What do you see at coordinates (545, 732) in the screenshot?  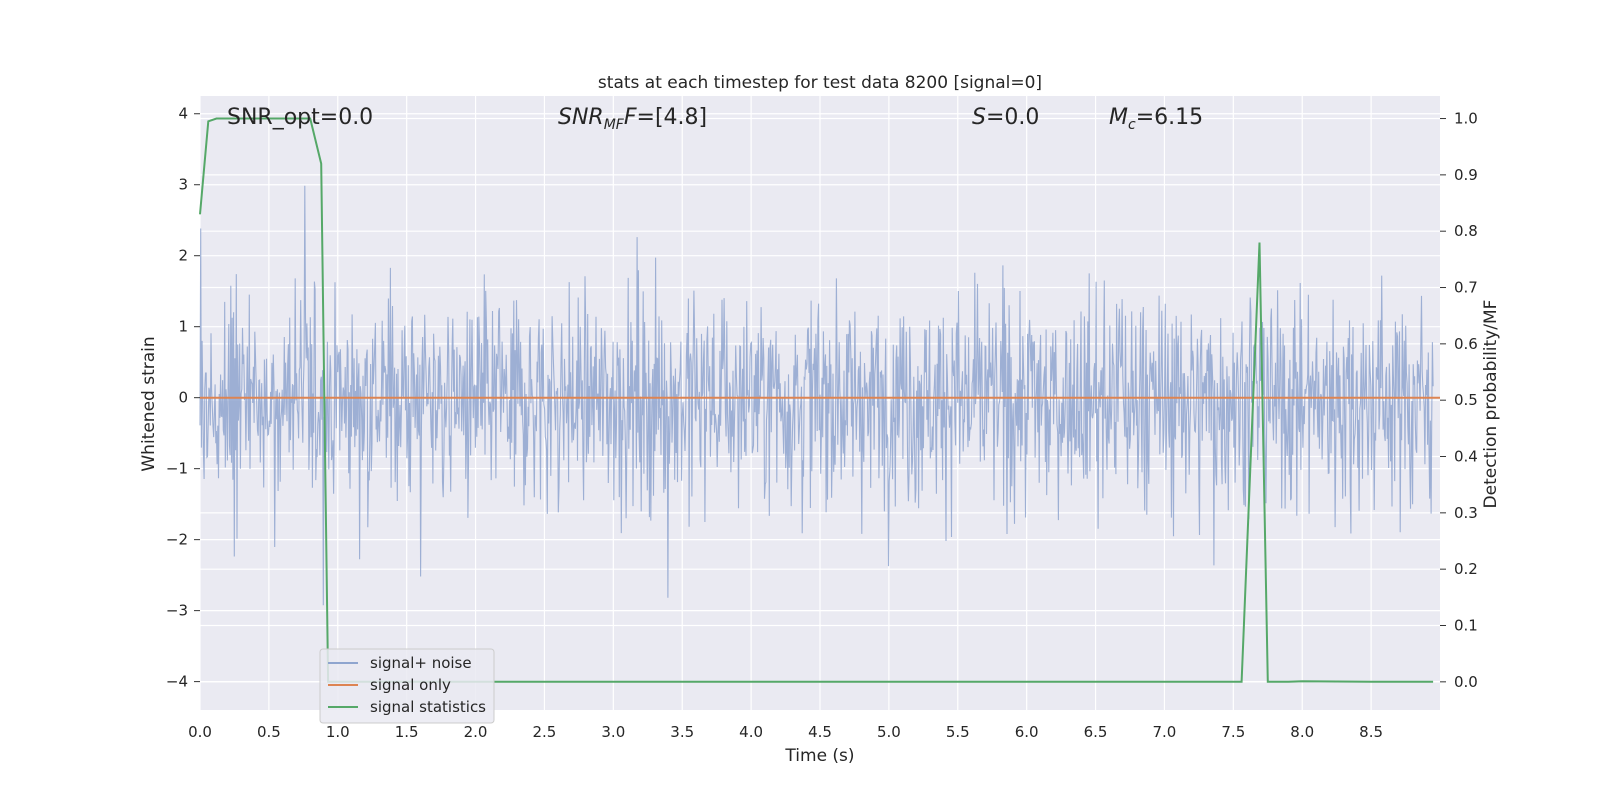 I see `x-tick-label: 2.5` at bounding box center [545, 732].